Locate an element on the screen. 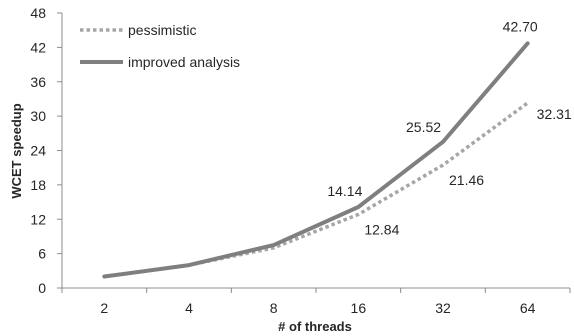 Image resolution: width=574 pixels, height=336 pixels. data-label: 12.84 is located at coordinates (381, 229).